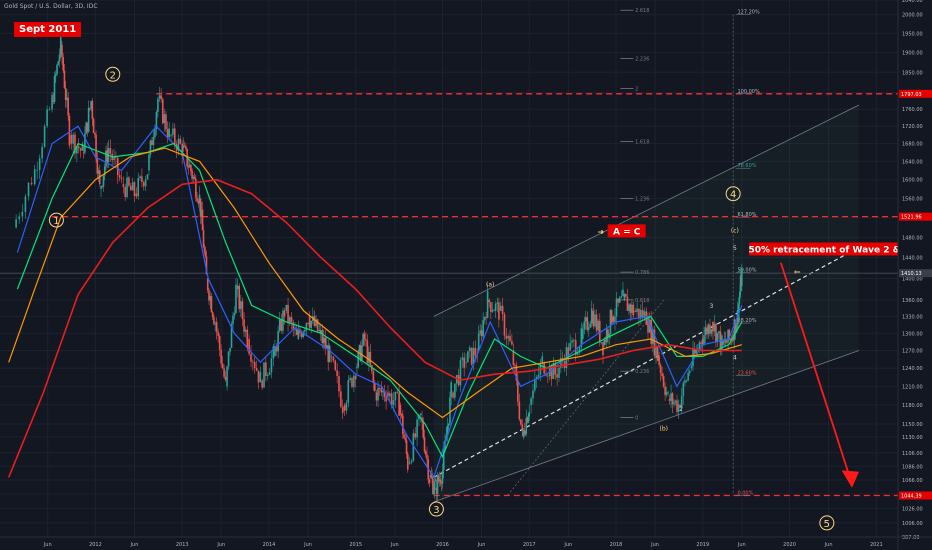 Image resolution: width=932 pixels, height=550 pixels. Describe the element at coordinates (746, 373) in the screenshot. I see `fib-ret-label: 23.60%` at that location.